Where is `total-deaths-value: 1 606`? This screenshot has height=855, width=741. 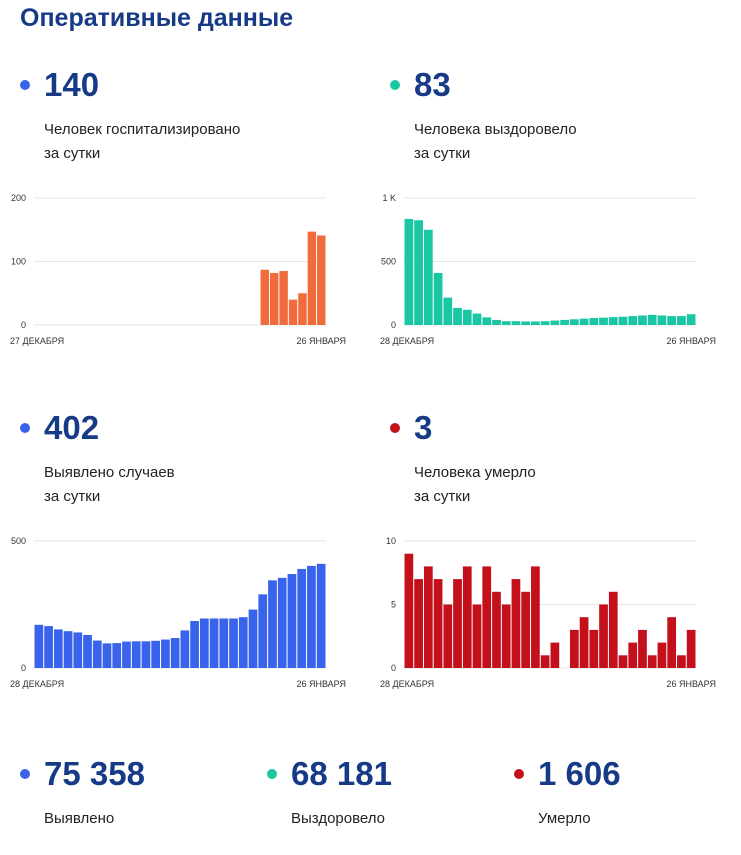
total-deaths-value: 1 606 is located at coordinates (579, 773).